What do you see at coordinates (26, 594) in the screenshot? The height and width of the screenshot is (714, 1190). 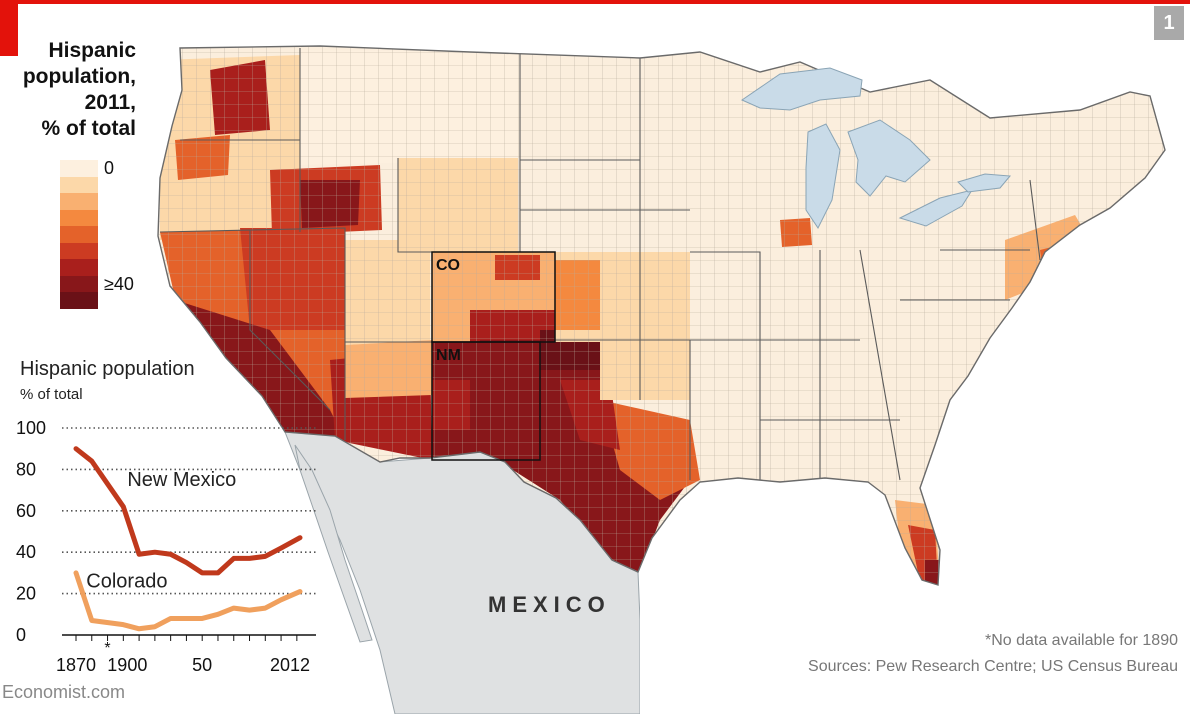 I see `y-tick-label: 20` at bounding box center [26, 594].